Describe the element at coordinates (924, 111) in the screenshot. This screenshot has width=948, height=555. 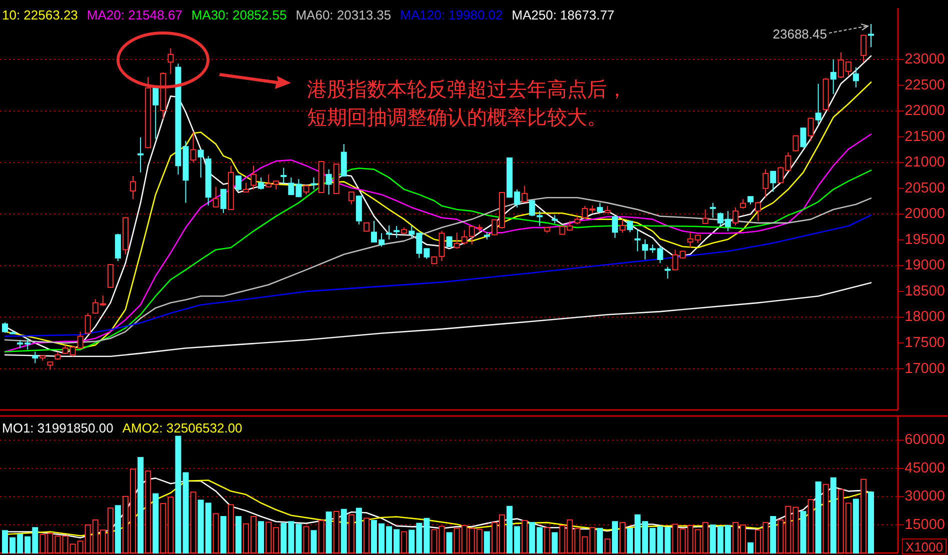
I see `y-tick-label: 22000` at that location.